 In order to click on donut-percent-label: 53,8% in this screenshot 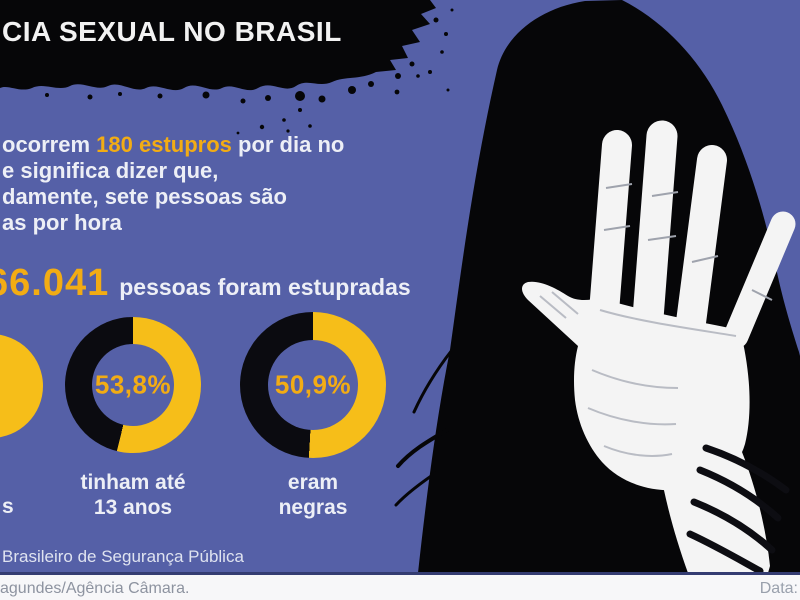, I will do `click(133, 384)`.